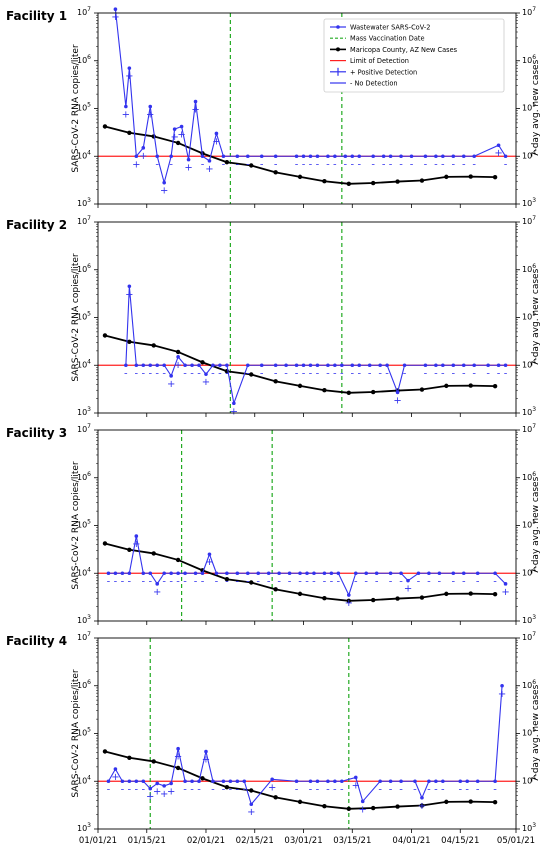  Describe the element at coordinates (84, 154) in the screenshot. I see `y-tick-label: 10⁴` at that location.